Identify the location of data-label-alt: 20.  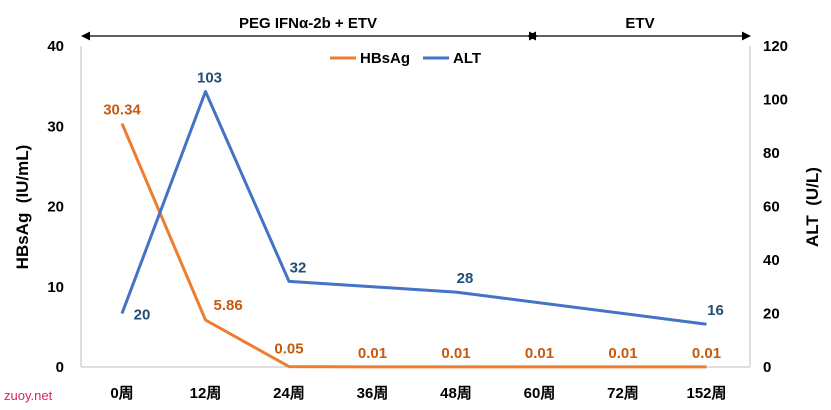
(142, 315).